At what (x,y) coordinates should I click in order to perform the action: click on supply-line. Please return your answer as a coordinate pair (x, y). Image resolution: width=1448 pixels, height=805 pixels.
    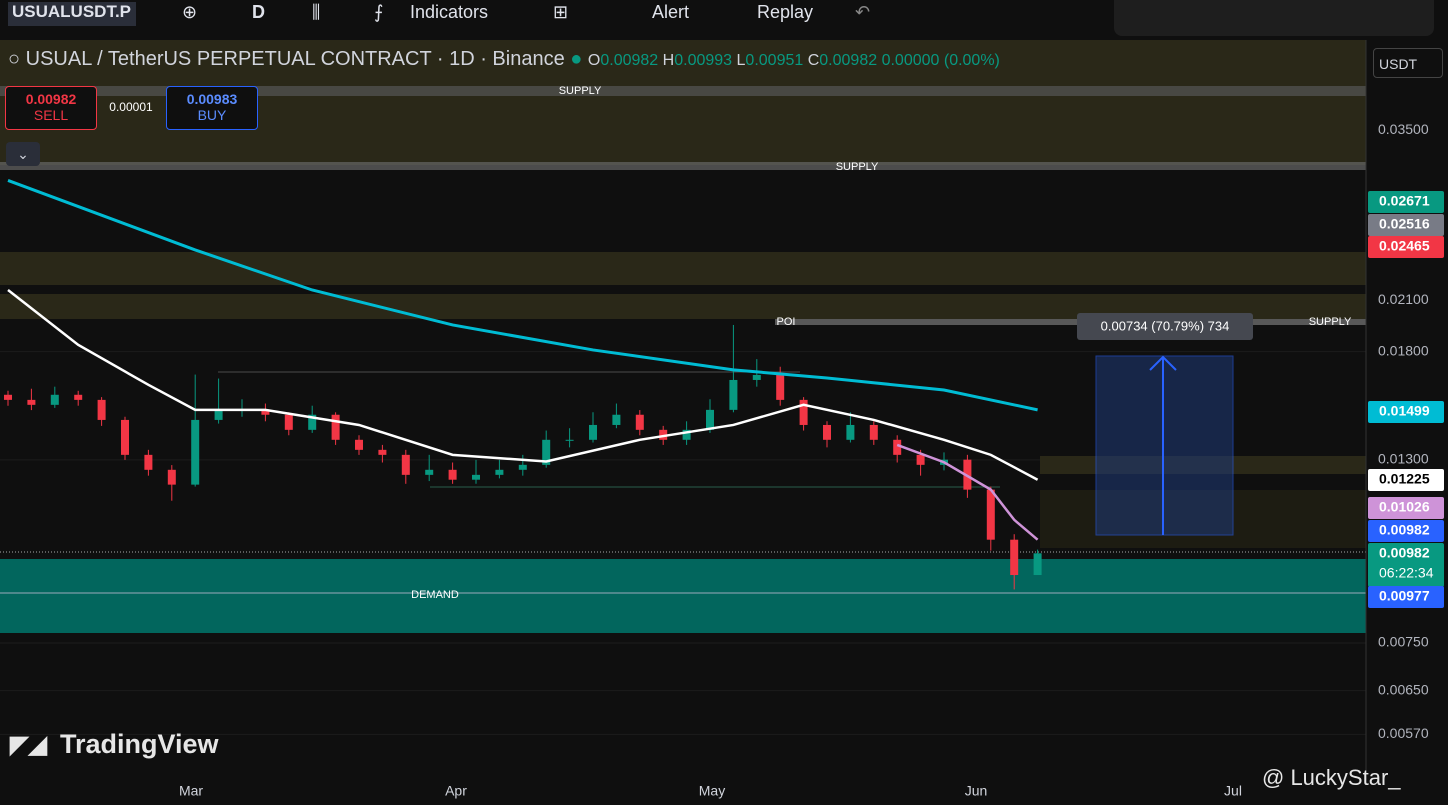
    Looking at the image, I should click on (683, 166).